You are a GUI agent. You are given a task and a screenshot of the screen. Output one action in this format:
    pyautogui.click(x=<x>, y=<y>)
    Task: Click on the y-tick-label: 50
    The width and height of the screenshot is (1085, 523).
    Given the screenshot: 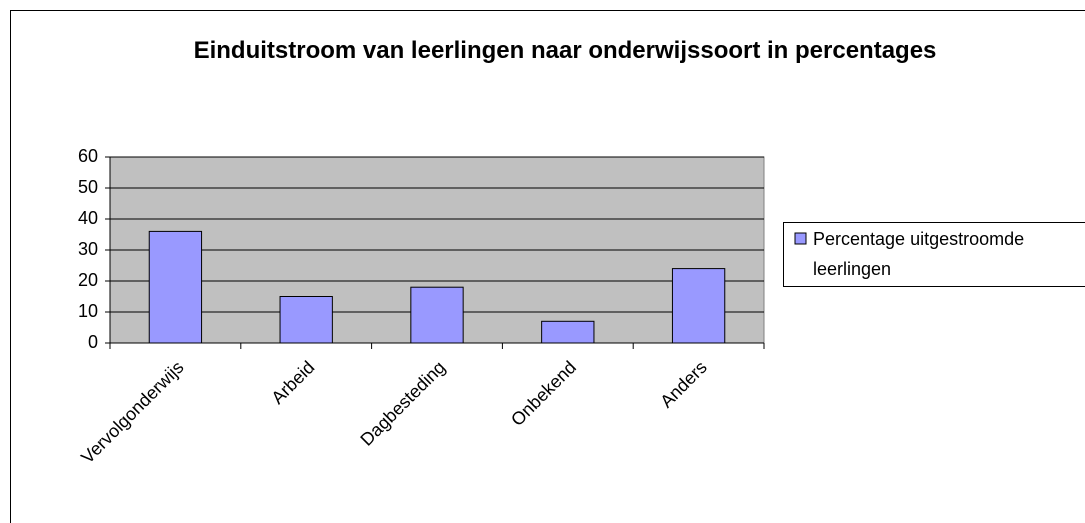 What is the action you would take?
    pyautogui.click(x=88, y=187)
    